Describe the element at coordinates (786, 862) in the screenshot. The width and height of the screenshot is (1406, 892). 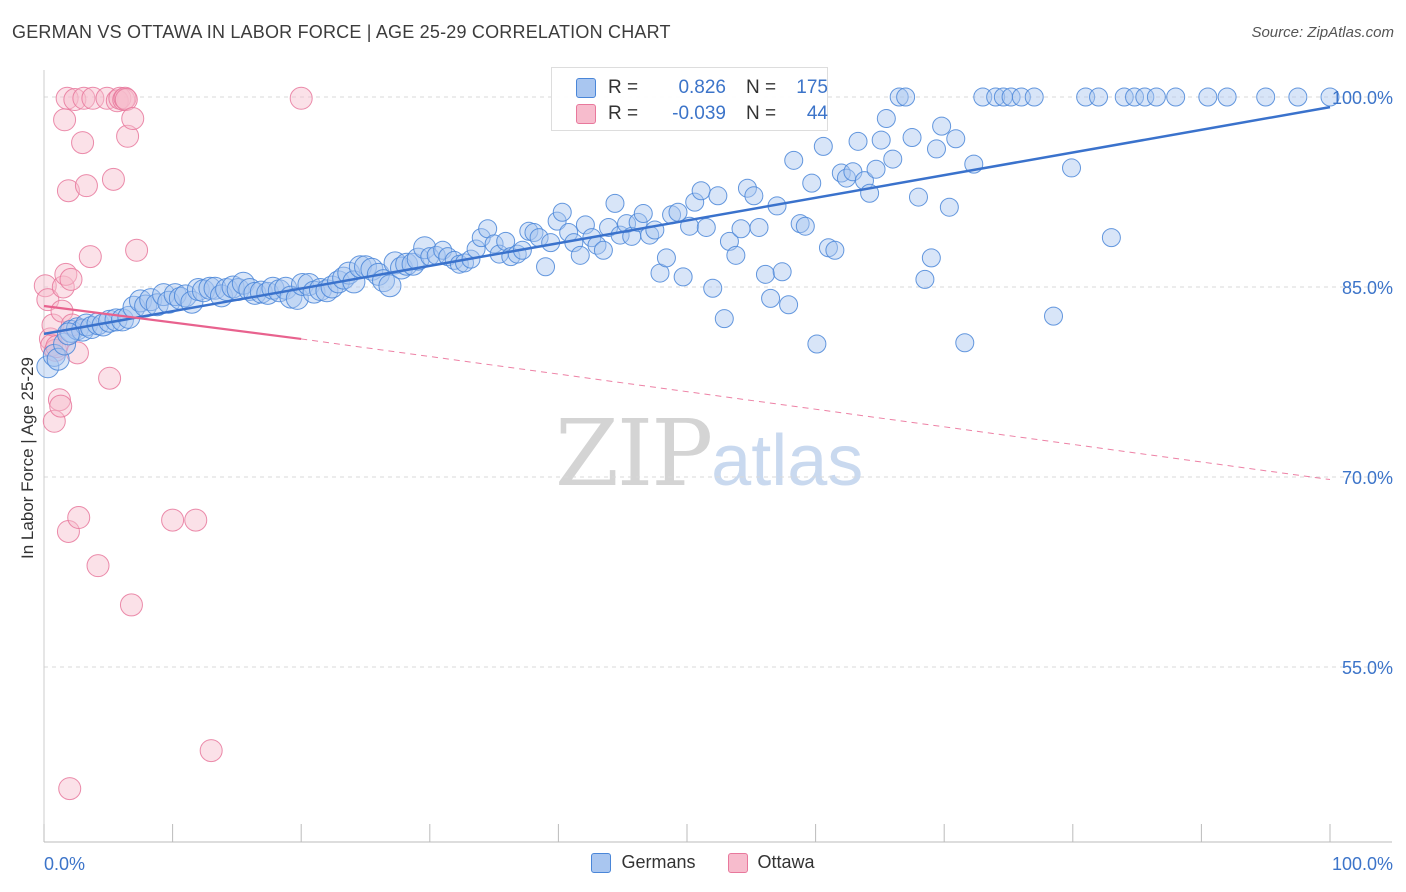
I see `ottawa-legend-label: Ottawa` at that location.